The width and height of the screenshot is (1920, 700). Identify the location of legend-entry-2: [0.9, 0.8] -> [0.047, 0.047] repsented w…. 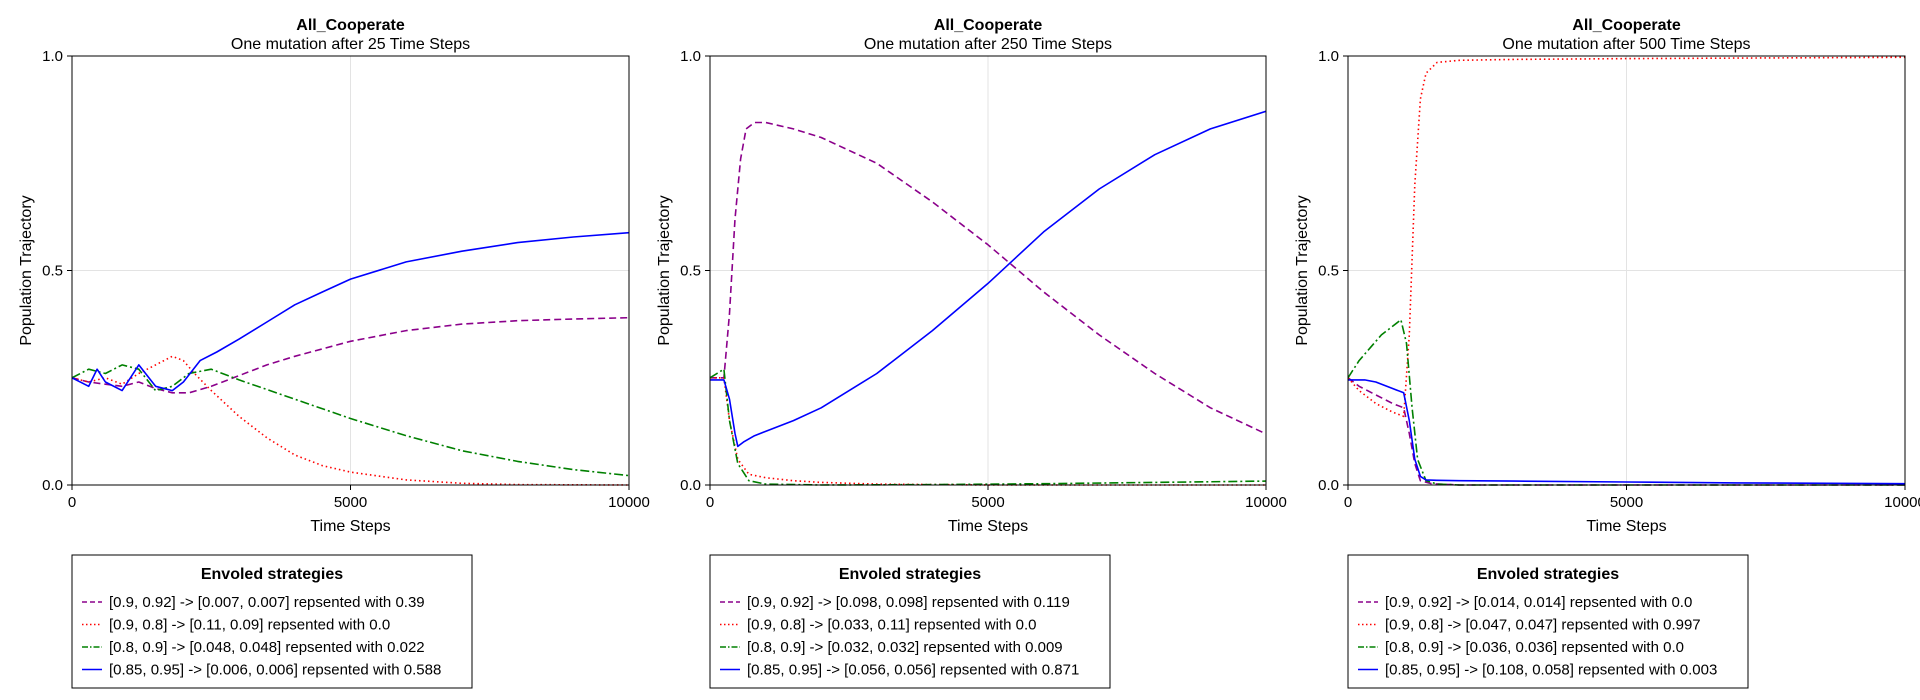
(1543, 625).